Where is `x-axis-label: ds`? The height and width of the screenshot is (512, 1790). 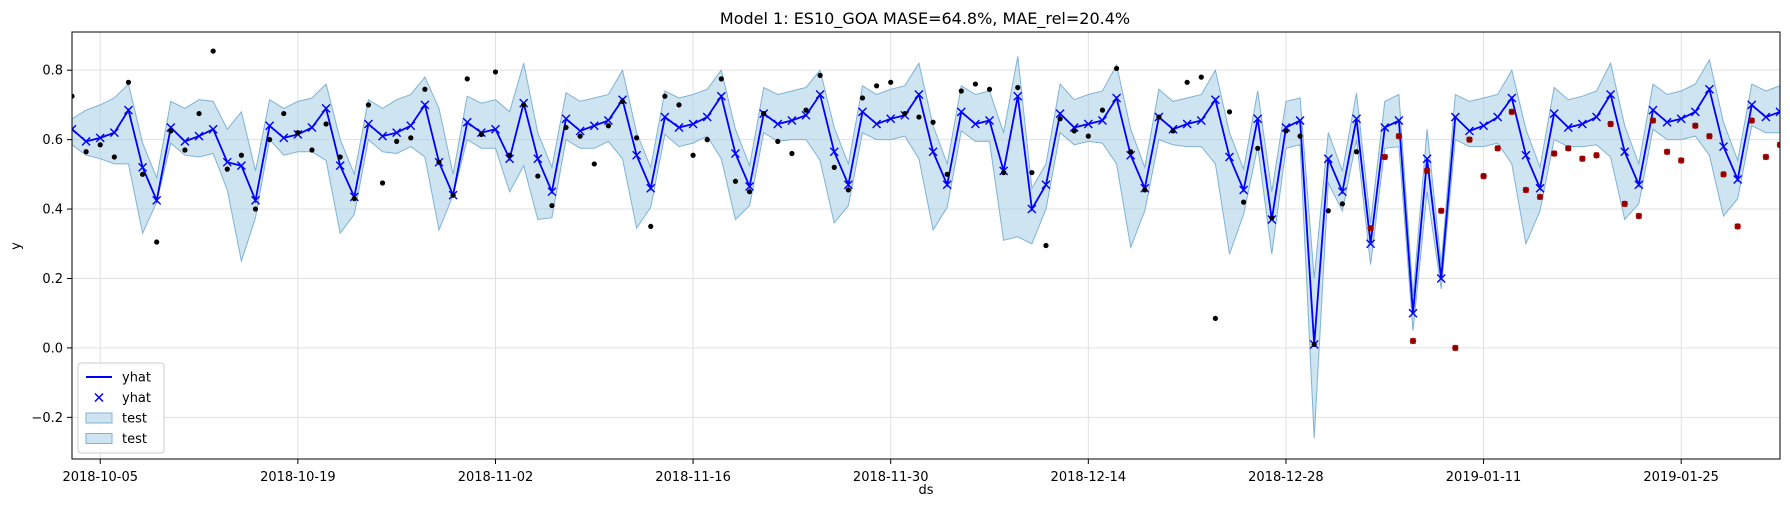 x-axis-label: ds is located at coordinates (925, 490).